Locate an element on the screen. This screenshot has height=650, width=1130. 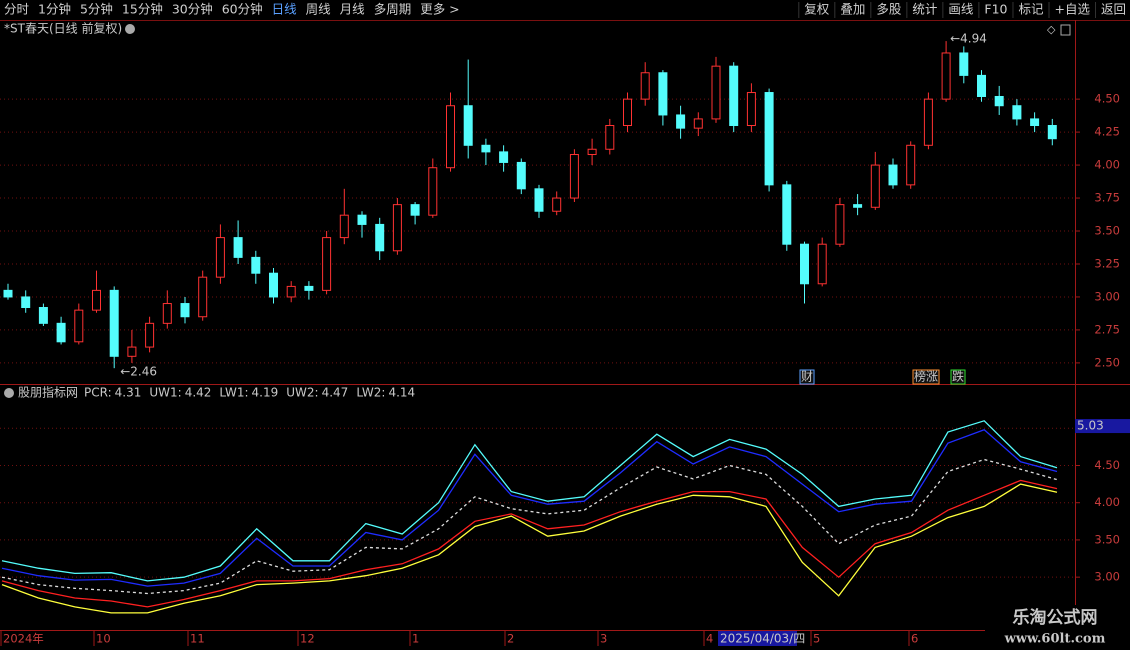
toolbar-button: 周线 is located at coordinates (319, 9).